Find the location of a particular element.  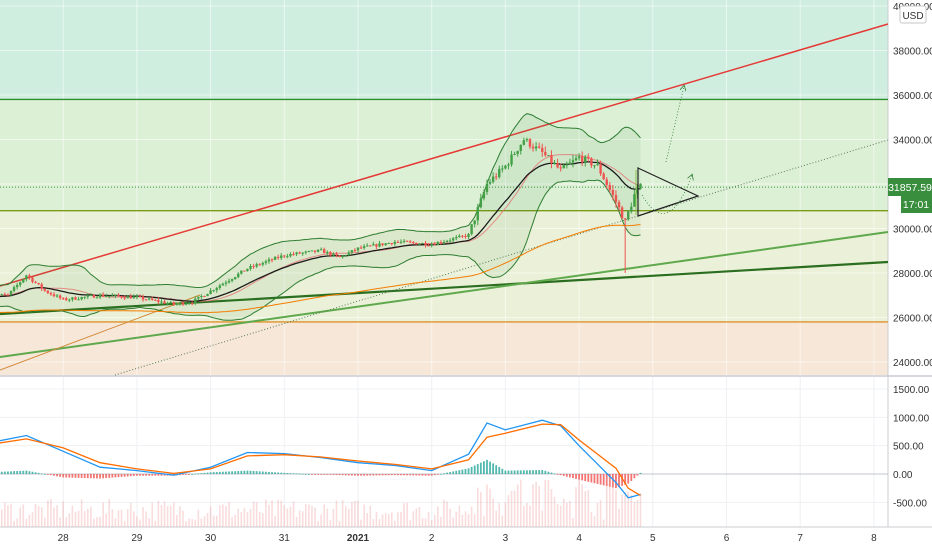

trendline-support is located at coordinates (444, 288).